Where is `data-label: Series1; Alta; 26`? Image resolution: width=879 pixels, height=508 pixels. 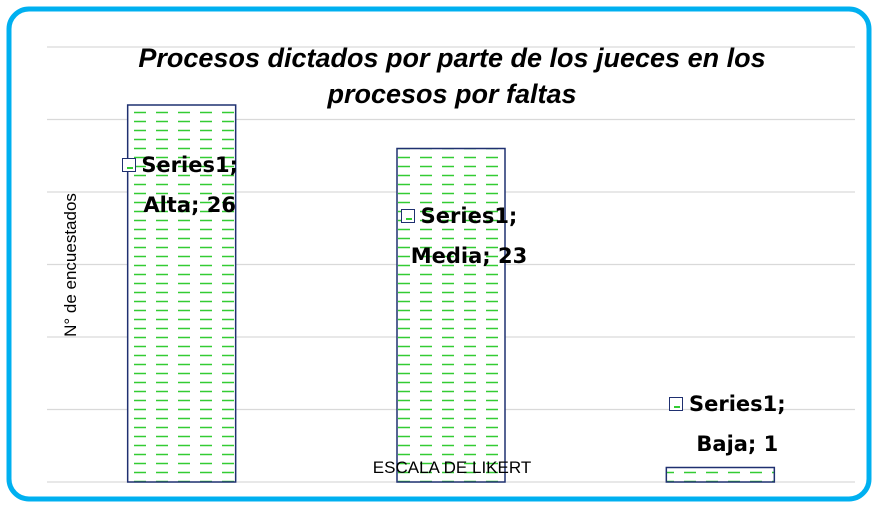
data-label: Series1; Alta; 26 is located at coordinates (189, 185).